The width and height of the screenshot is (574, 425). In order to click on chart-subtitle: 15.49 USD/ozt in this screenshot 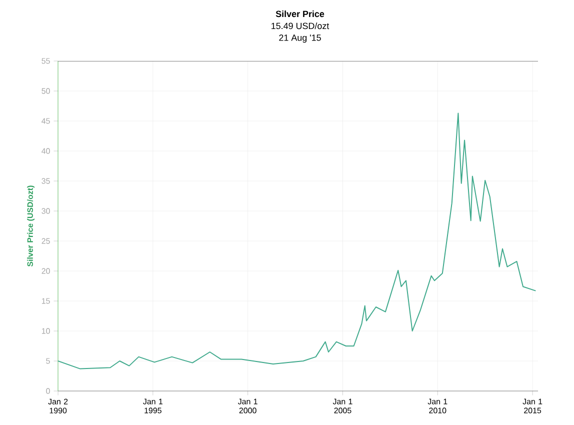, I will do `click(301, 26)`.